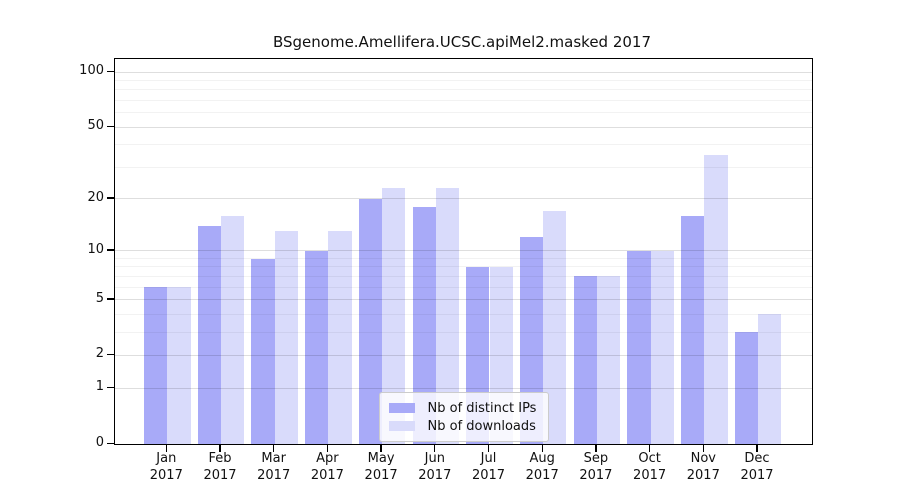 Image resolution: width=900 pixels, height=500 pixels. Describe the element at coordinates (394, 315) in the screenshot. I see `bar-downloads-may` at that location.